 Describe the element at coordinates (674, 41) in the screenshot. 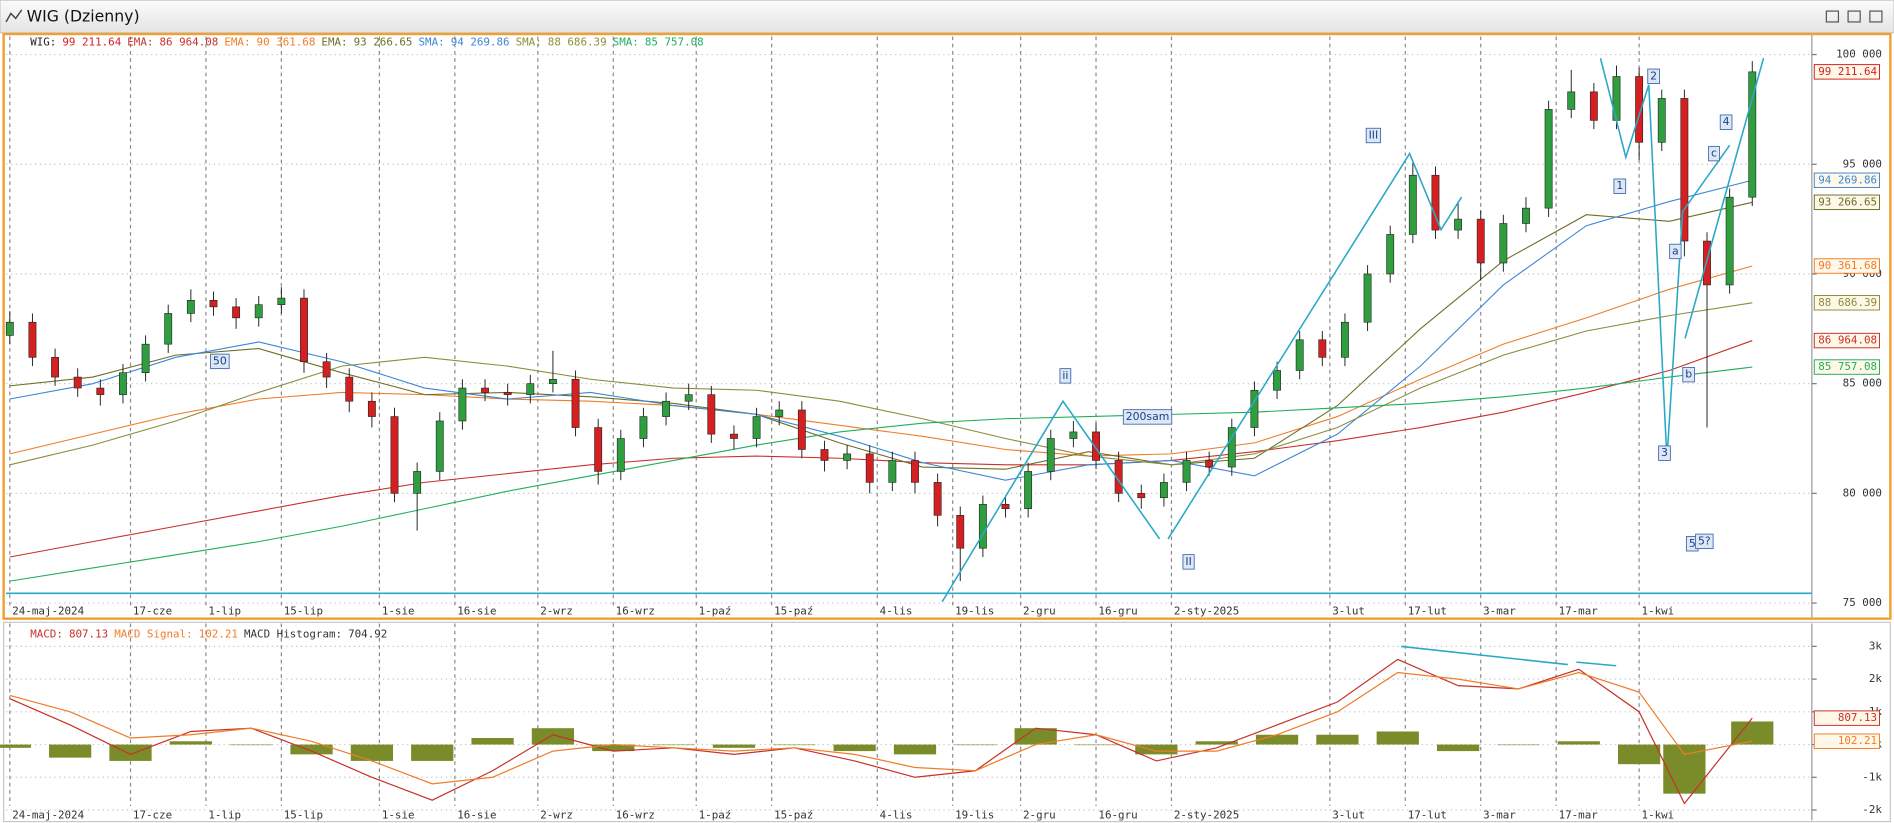

I see `legend-text: 85 757.08` at that location.